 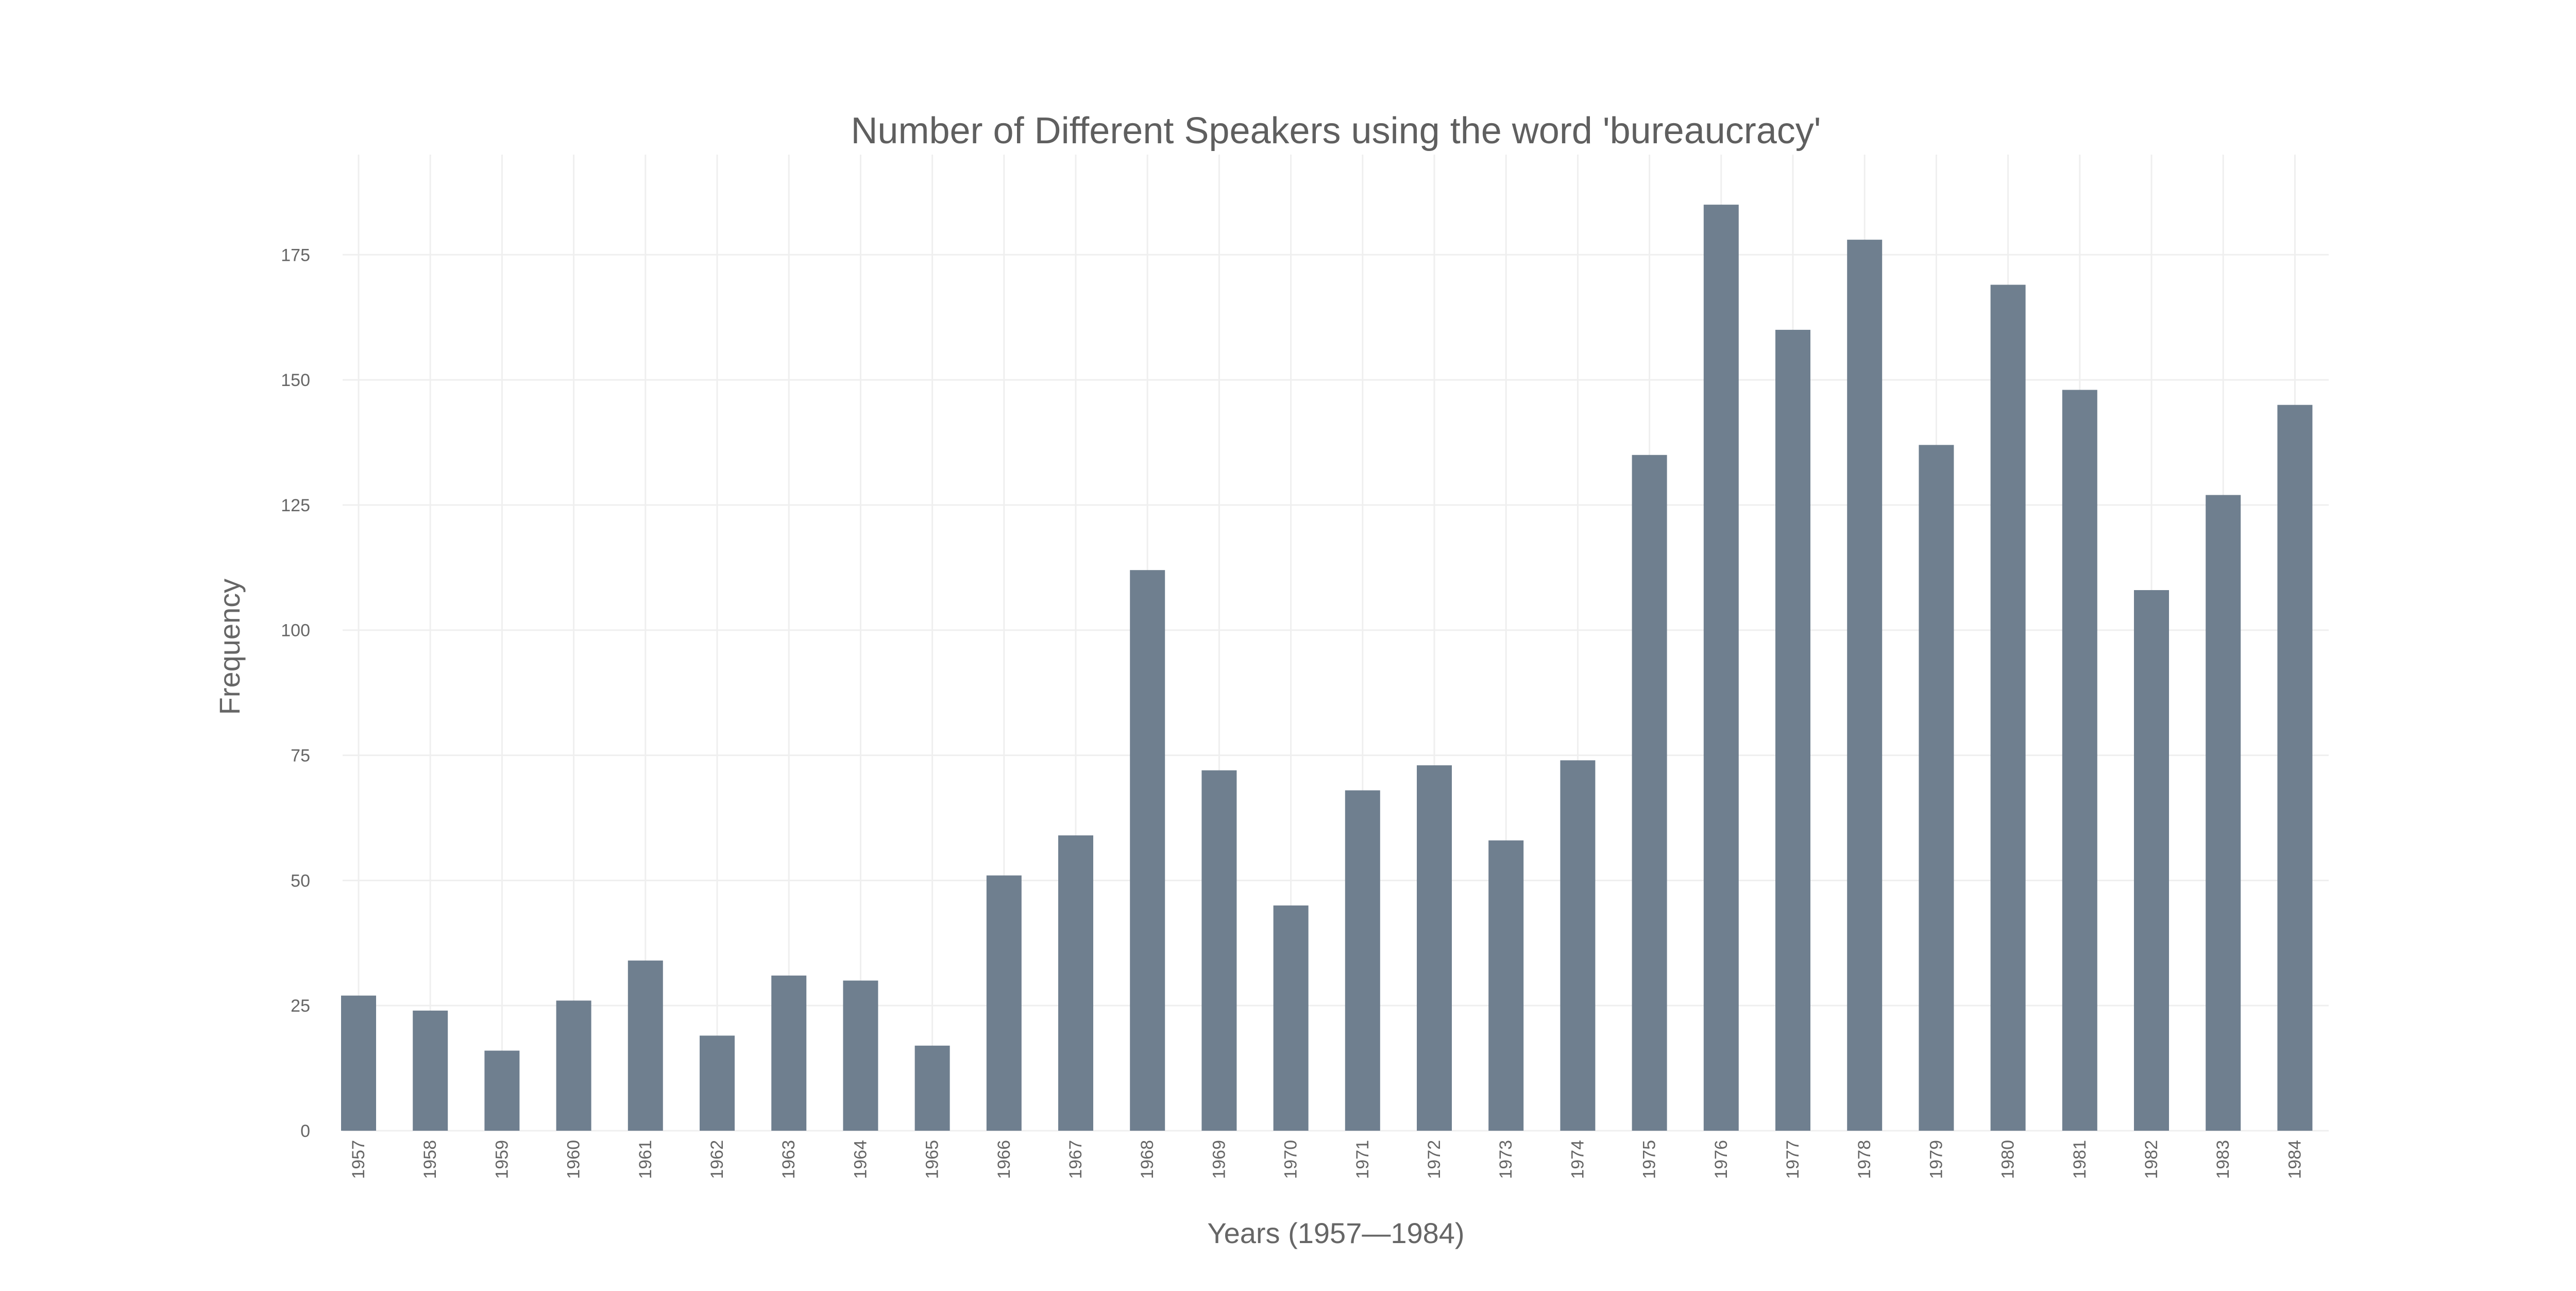 What do you see at coordinates (717, 1083) in the screenshot?
I see `bar-1962` at bounding box center [717, 1083].